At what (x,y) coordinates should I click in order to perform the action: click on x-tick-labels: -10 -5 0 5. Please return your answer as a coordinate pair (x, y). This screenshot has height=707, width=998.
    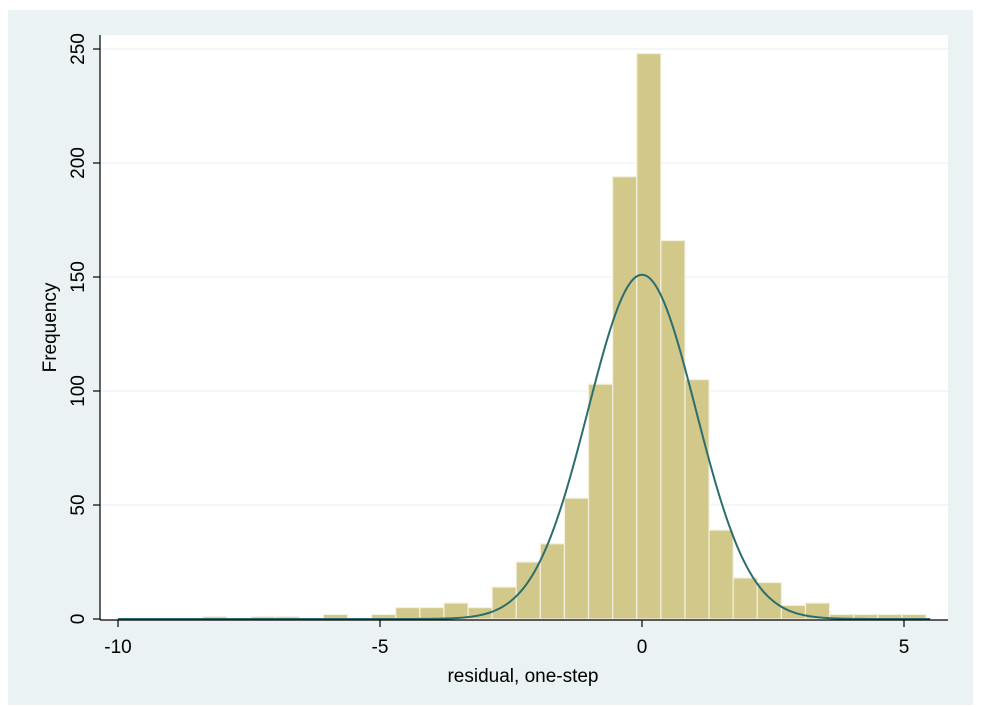
    Looking at the image, I should click on (506, 647).